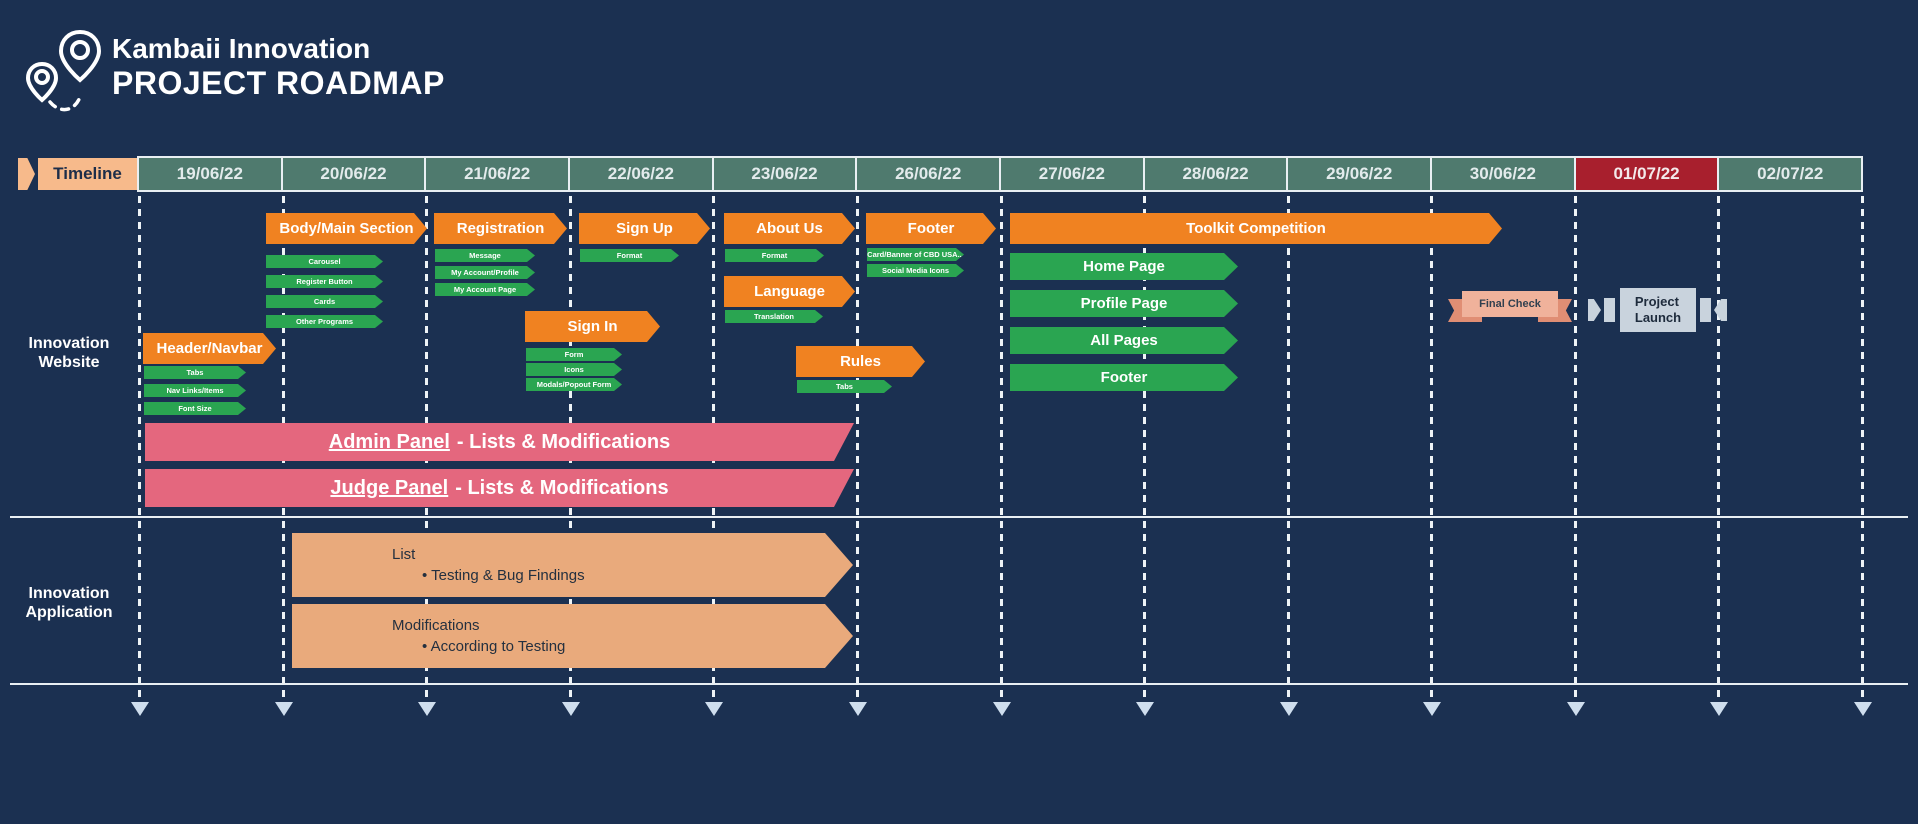  Describe the element at coordinates (1646, 174) in the screenshot. I see `date-cell-highlighted: 01/07/22` at that location.